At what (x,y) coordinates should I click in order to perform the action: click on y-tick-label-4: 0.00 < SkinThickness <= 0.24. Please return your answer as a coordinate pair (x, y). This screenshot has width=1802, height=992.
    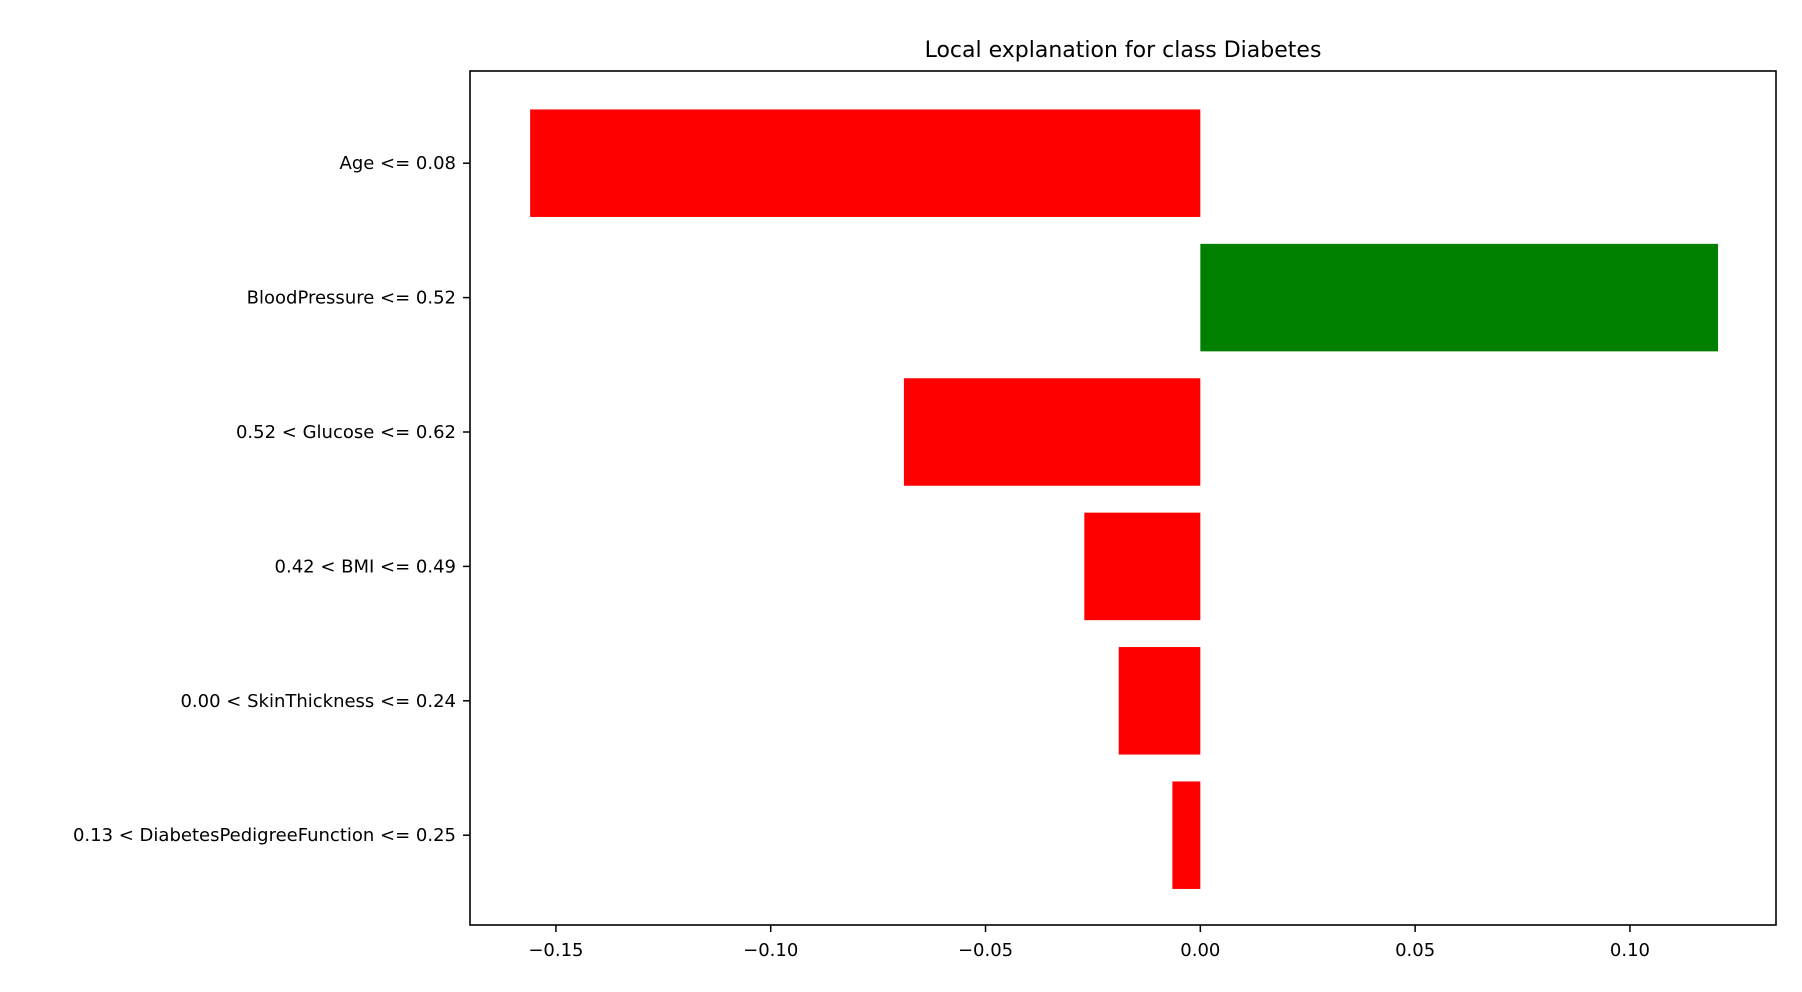
    Looking at the image, I should click on (318, 701).